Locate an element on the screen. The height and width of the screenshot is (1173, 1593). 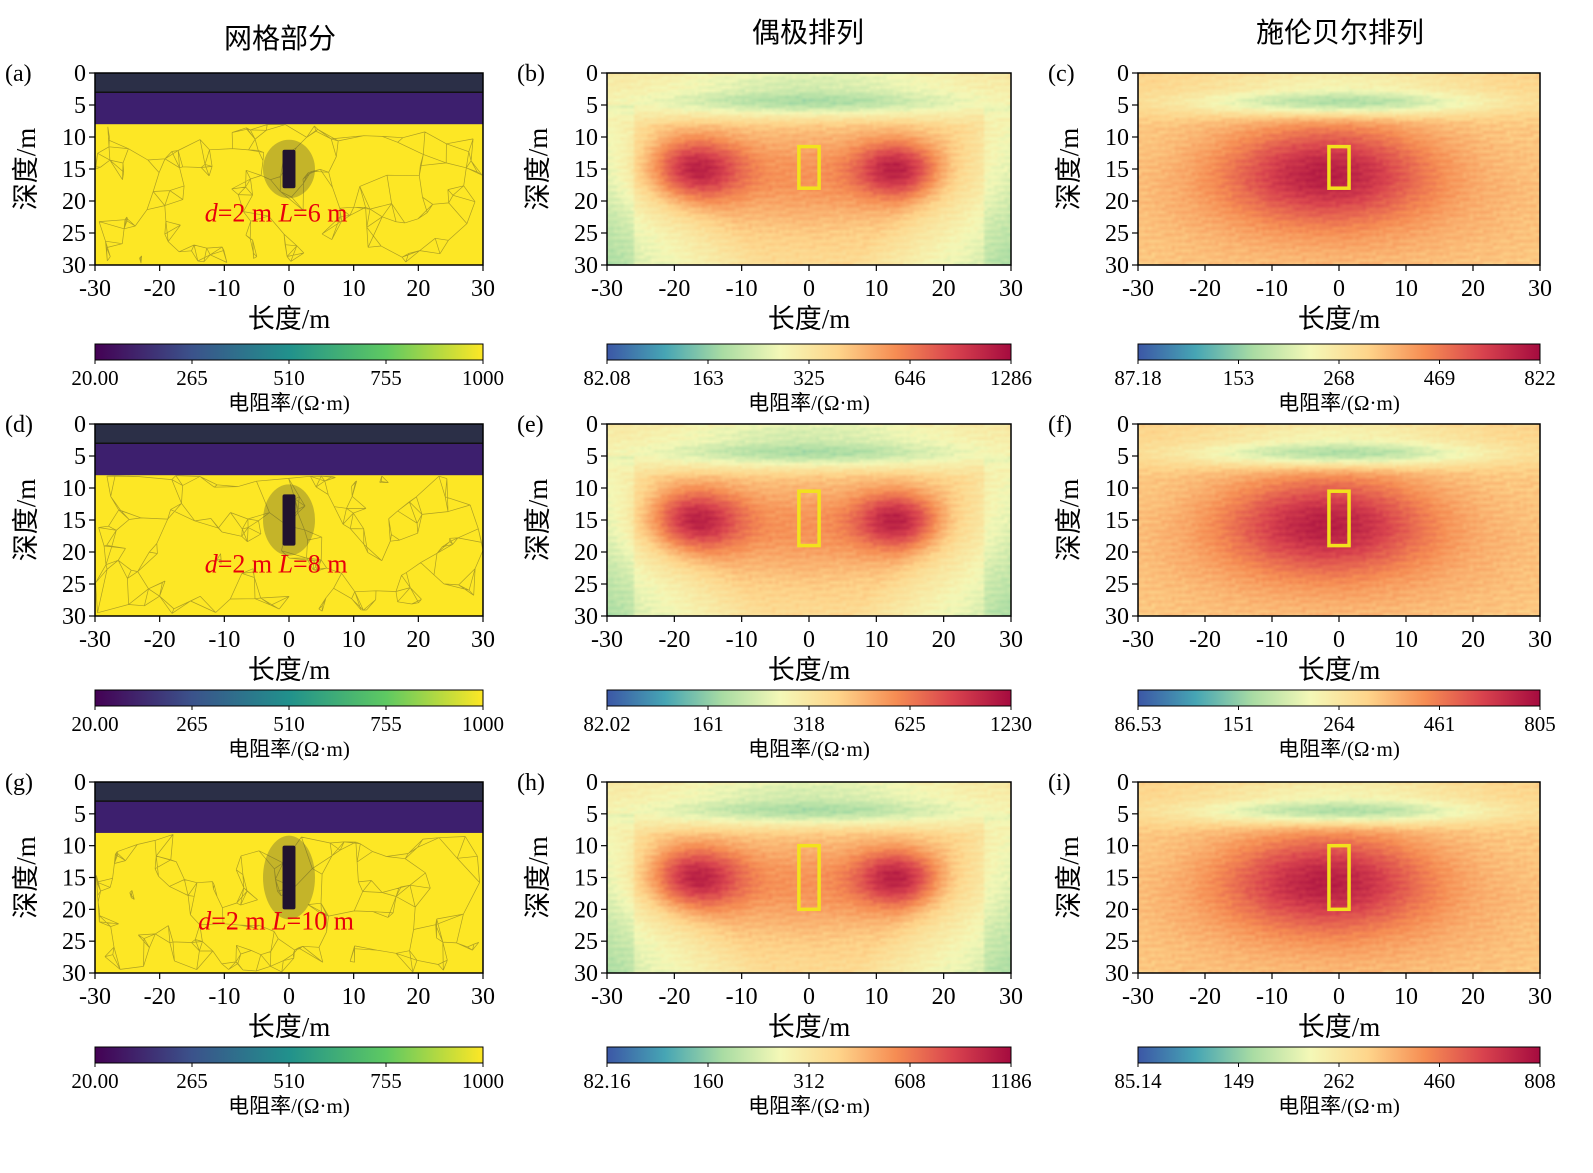
annotation-l-value: =6 m is located at coordinates (320, 212).